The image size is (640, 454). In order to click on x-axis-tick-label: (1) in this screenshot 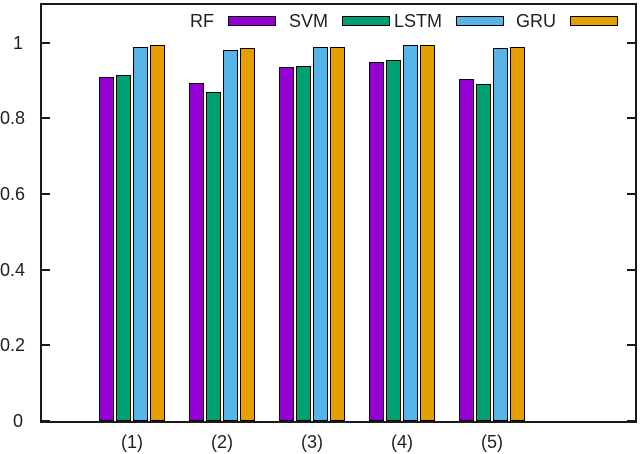, I will do `click(132, 442)`.